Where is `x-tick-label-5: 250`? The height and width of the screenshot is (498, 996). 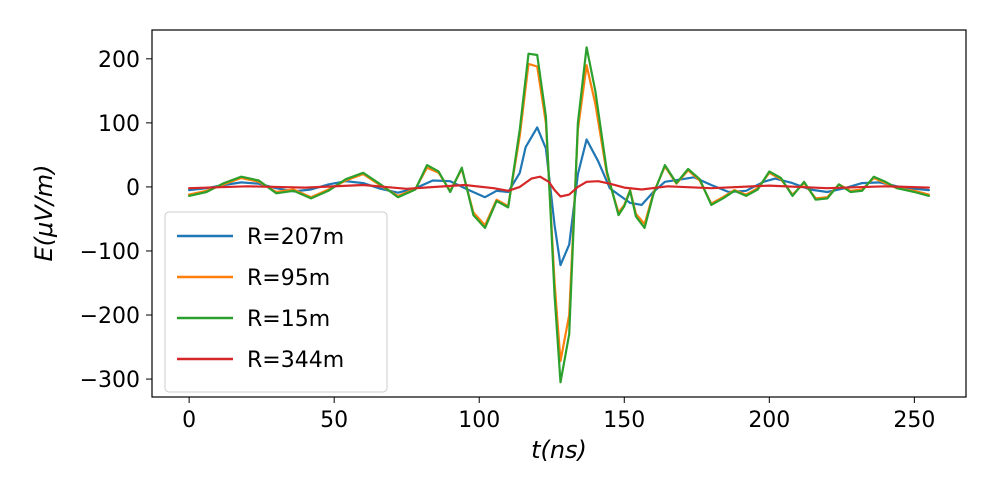
x-tick-label-5: 250 is located at coordinates (914, 420).